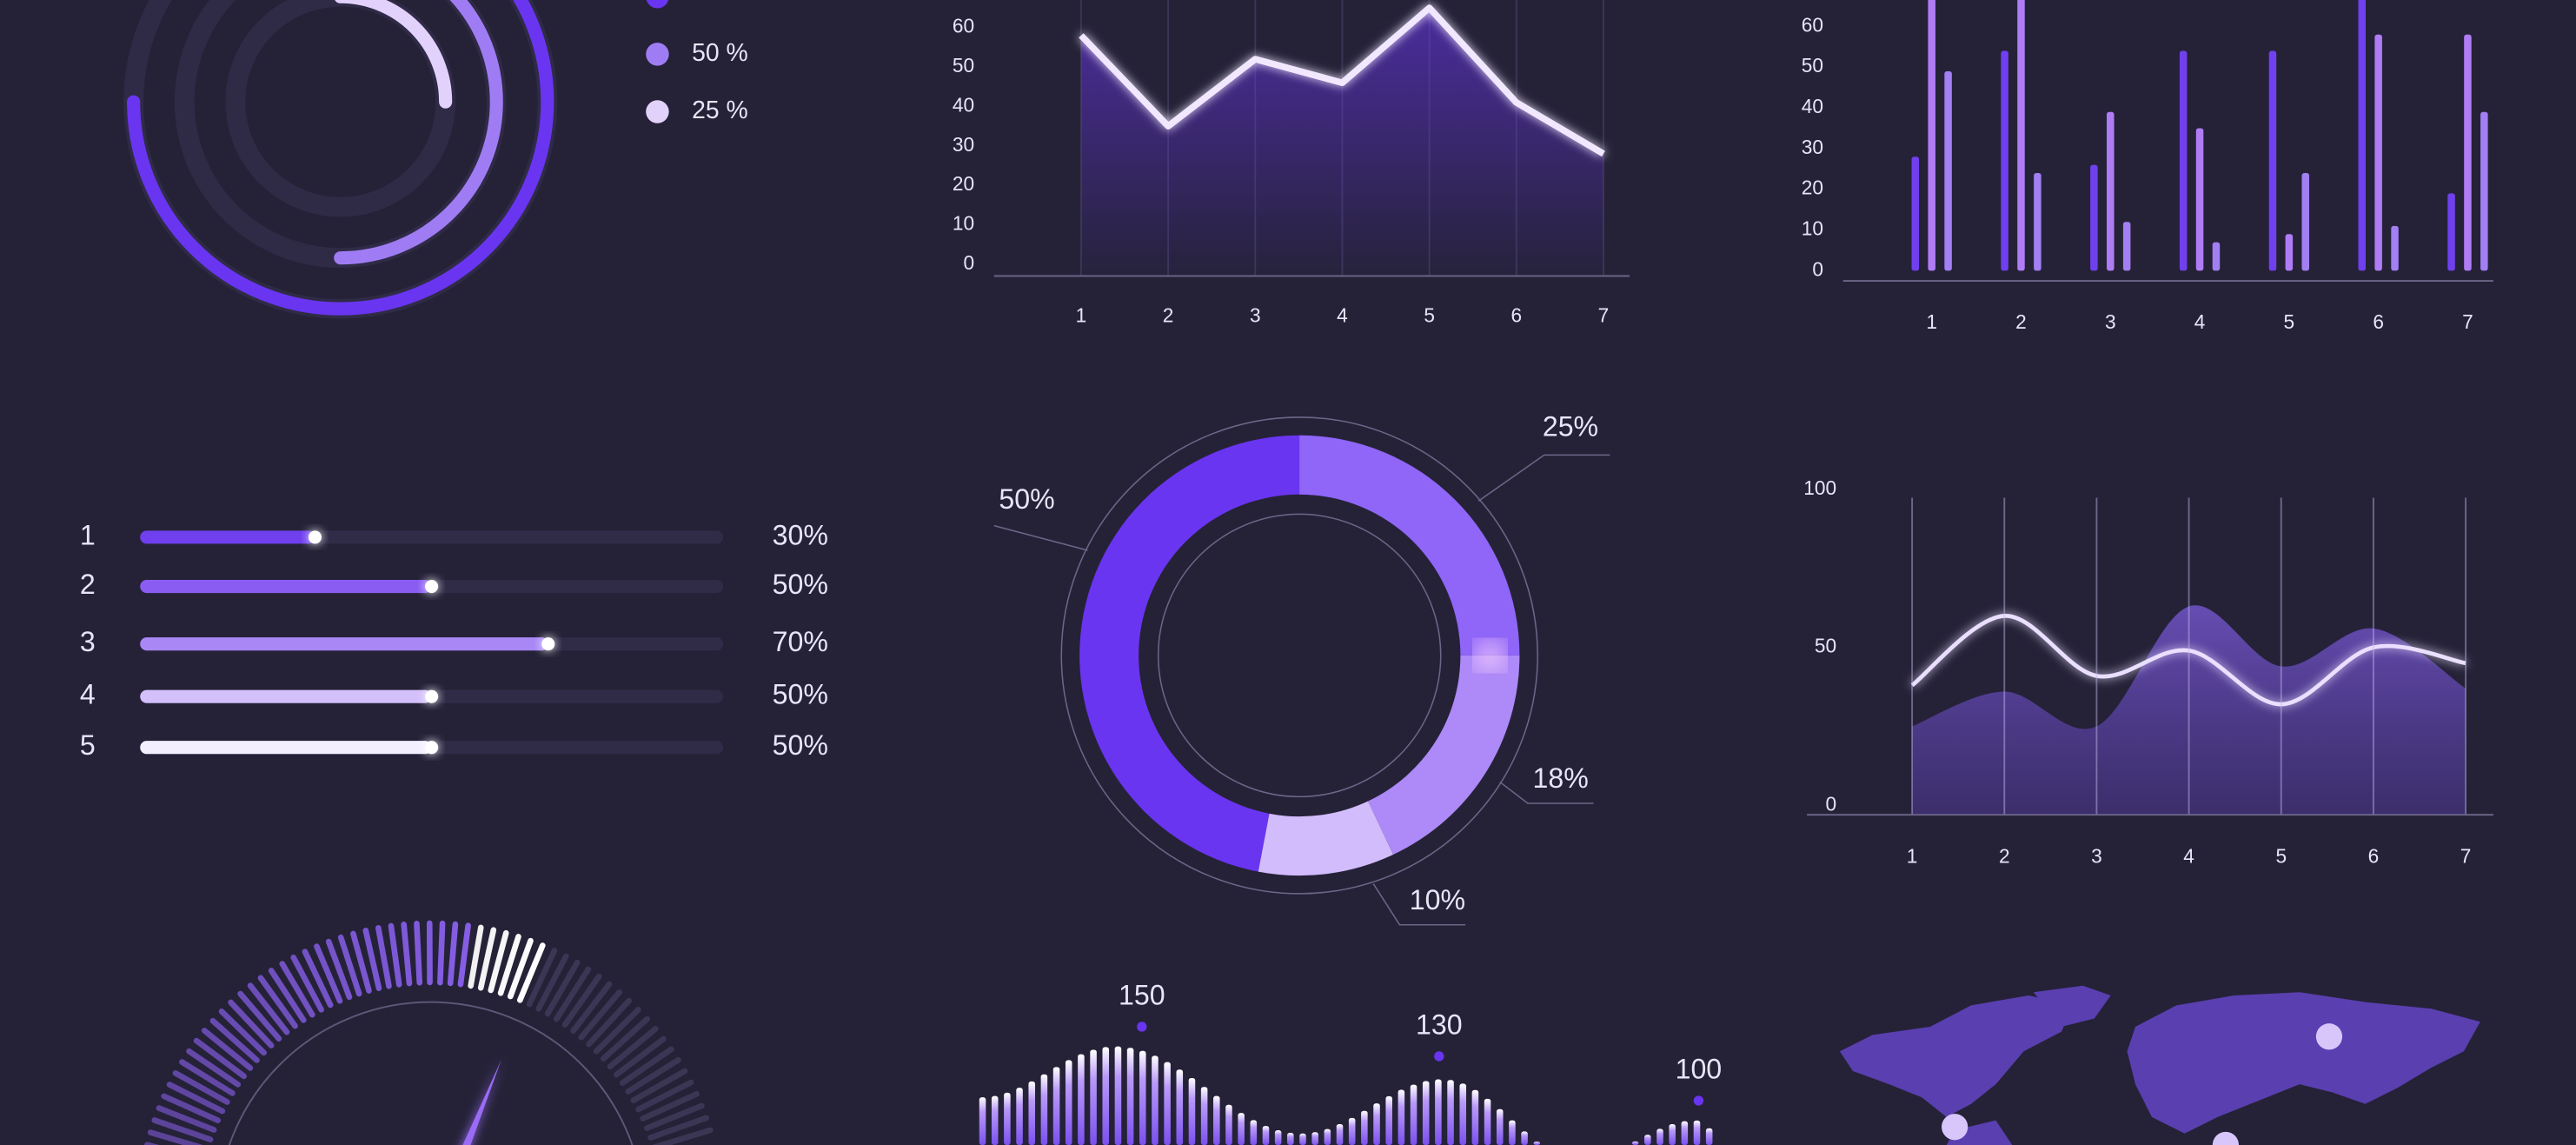 The image size is (2576, 1145). I want to click on x-tick-label: 1, so click(1931, 321).